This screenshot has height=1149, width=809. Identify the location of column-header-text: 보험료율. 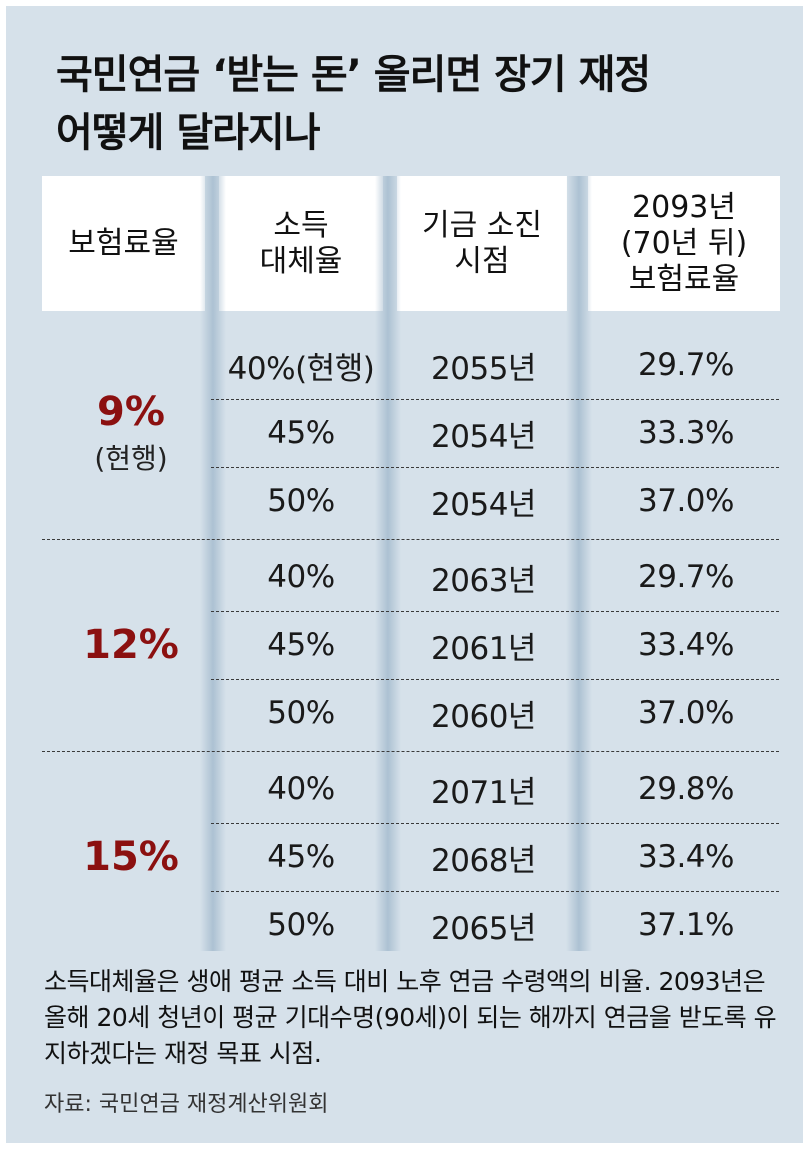
(123, 243).